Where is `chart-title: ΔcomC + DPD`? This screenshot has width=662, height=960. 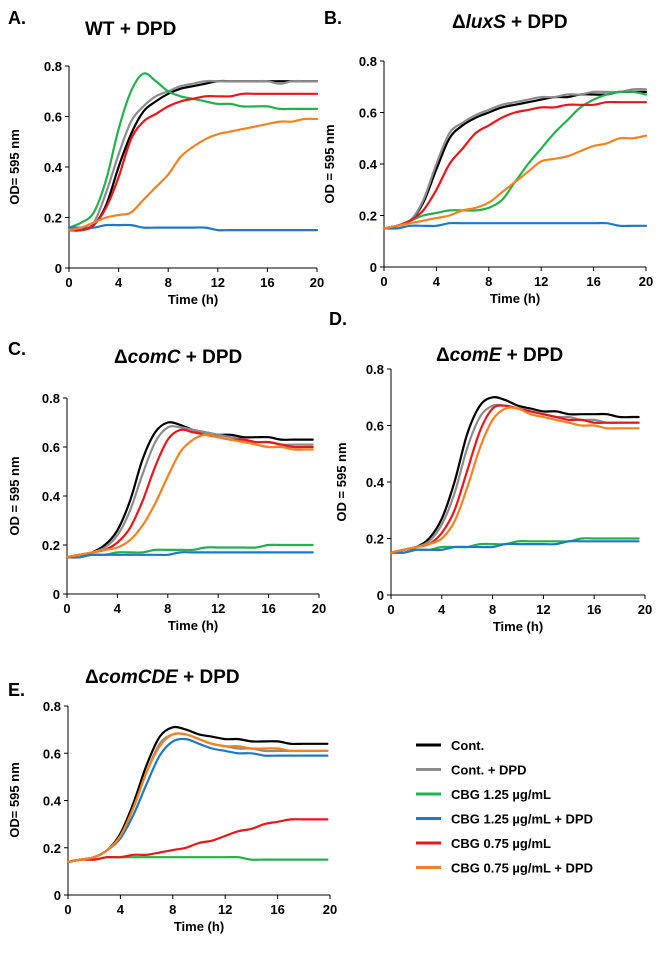
chart-title: ΔcomC + DPD is located at coordinates (178, 357).